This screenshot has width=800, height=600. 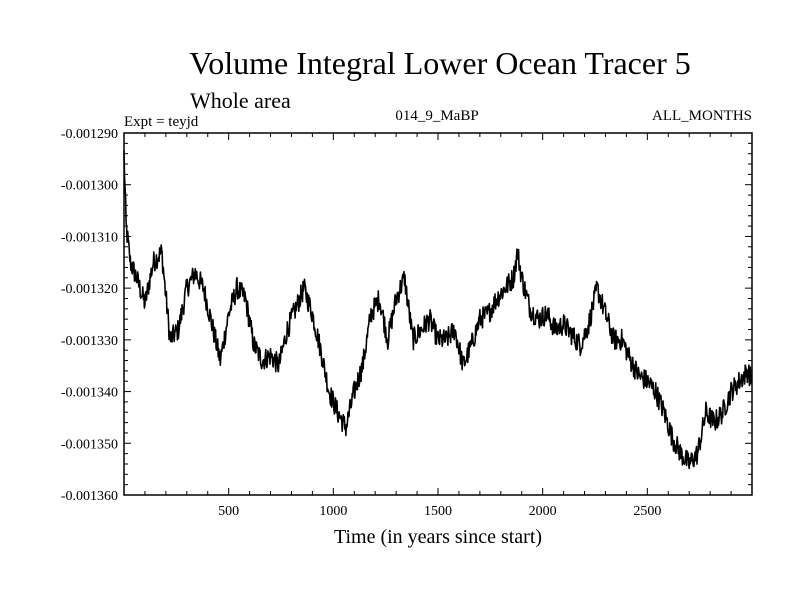 I want to click on y-tick-label: -0.001310, so click(x=89, y=237).